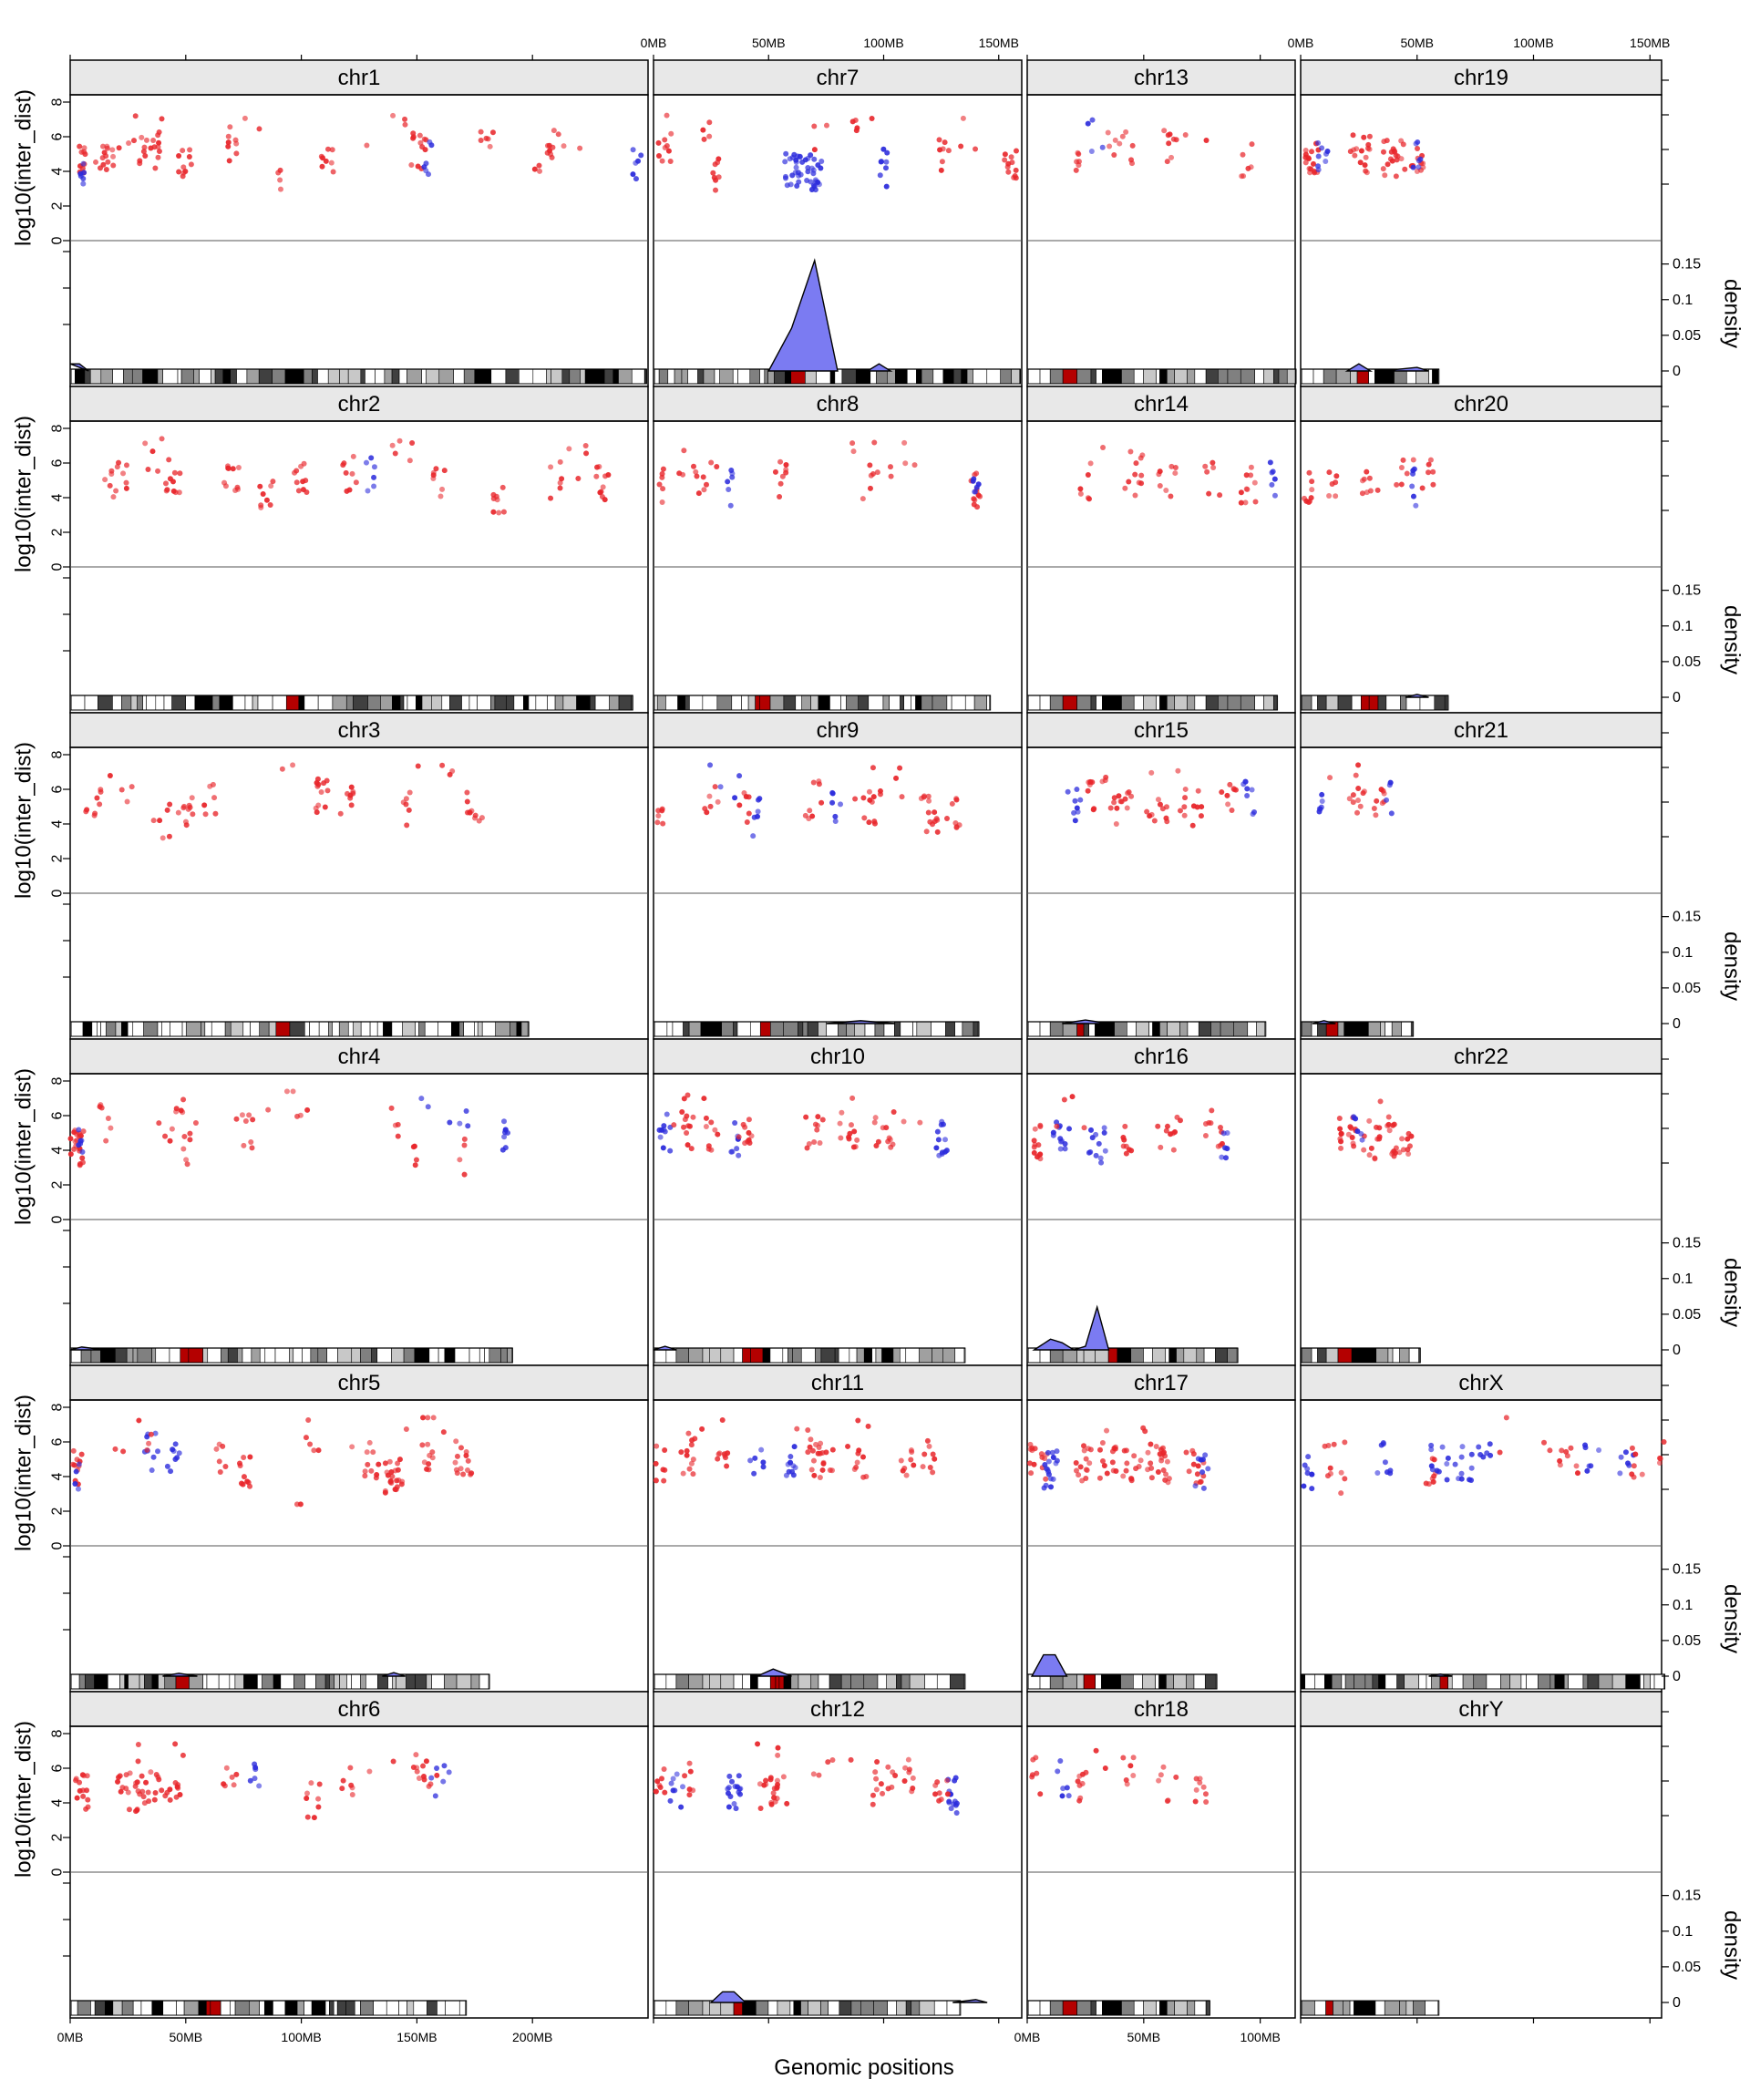 The width and height of the screenshot is (1750, 2100). I want to click on points-chr11, so click(795, 1450).